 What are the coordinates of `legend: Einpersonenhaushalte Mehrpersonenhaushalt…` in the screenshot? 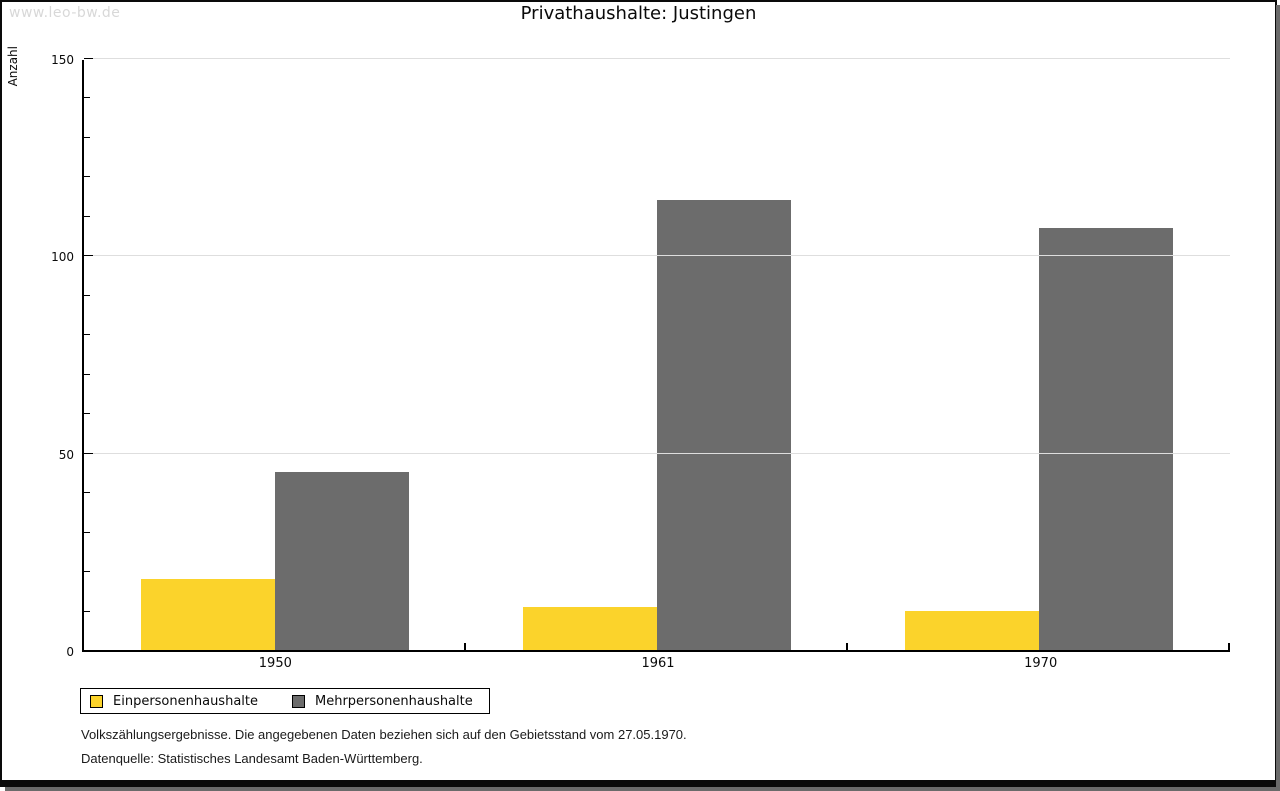 It's located at (285, 701).